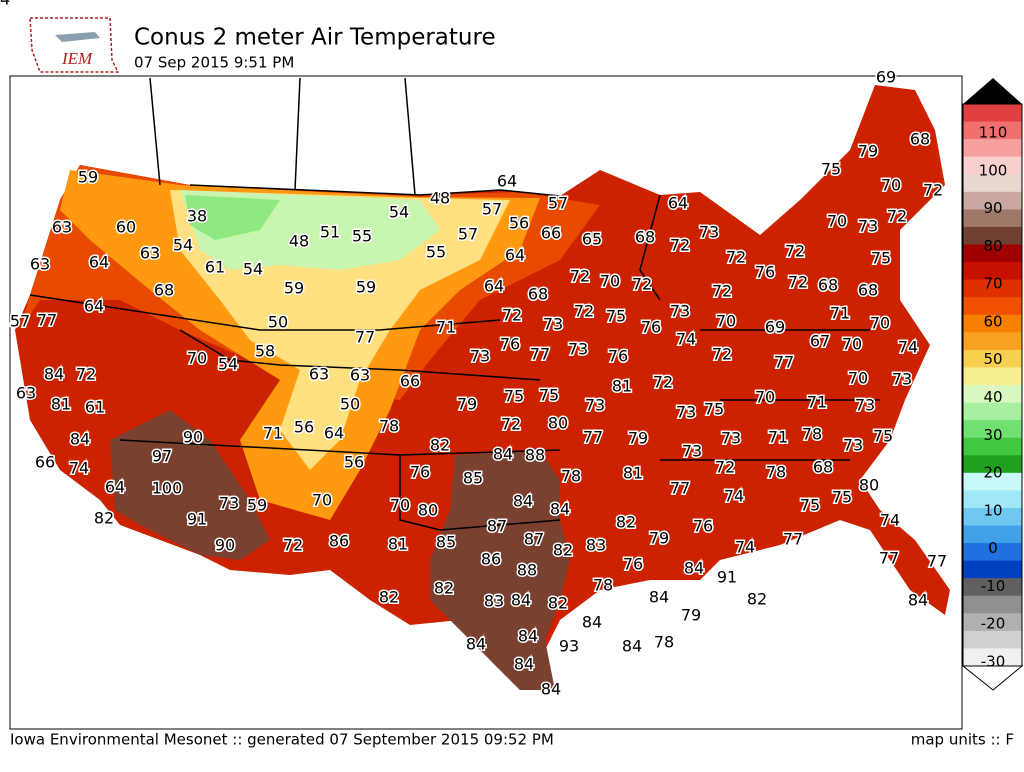 This screenshot has height=772, width=1024. Describe the element at coordinates (497, 526) in the screenshot. I see `station-value: 87` at that location.